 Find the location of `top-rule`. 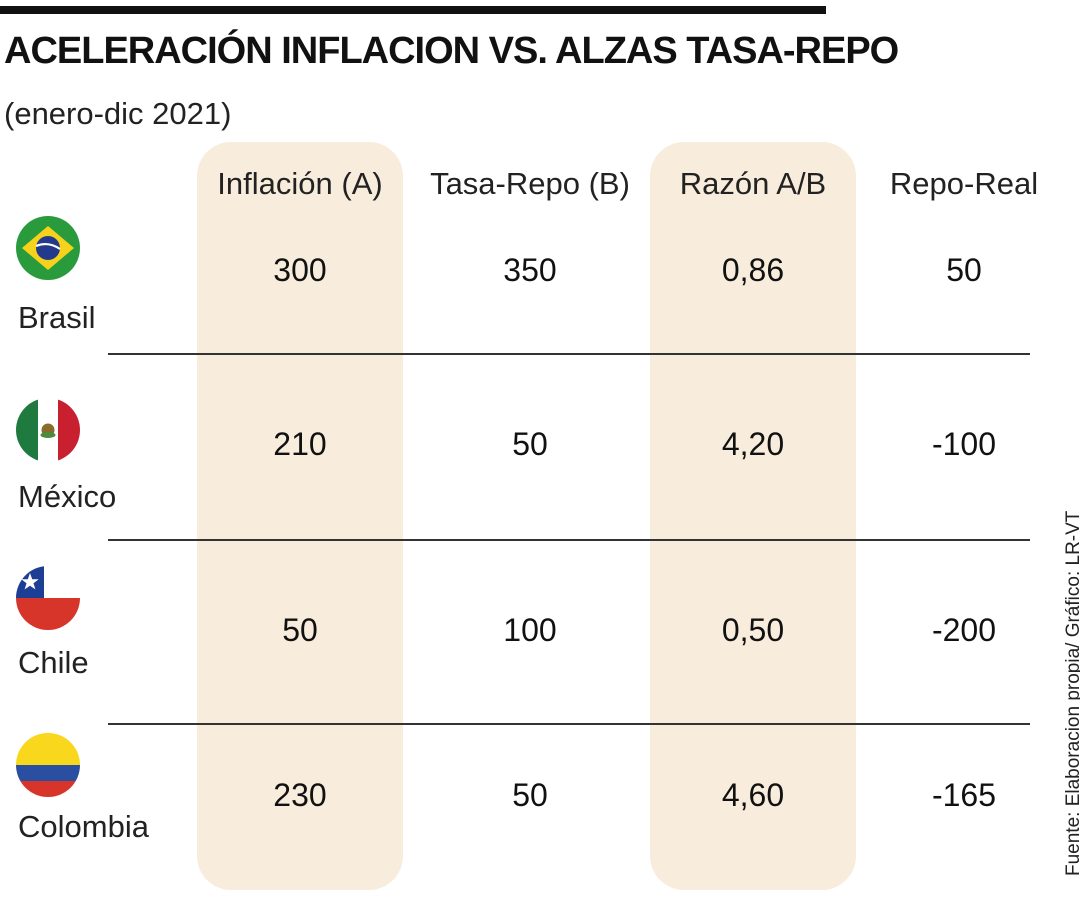

top-rule is located at coordinates (413, 10).